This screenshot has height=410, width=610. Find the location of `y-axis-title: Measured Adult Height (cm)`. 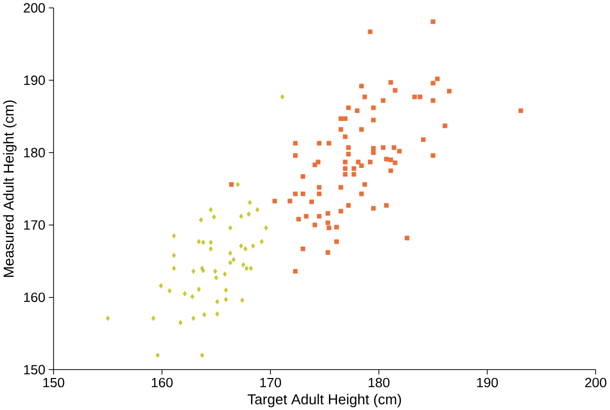

y-axis-title: Measured Adult Height (cm) is located at coordinates (10, 188).